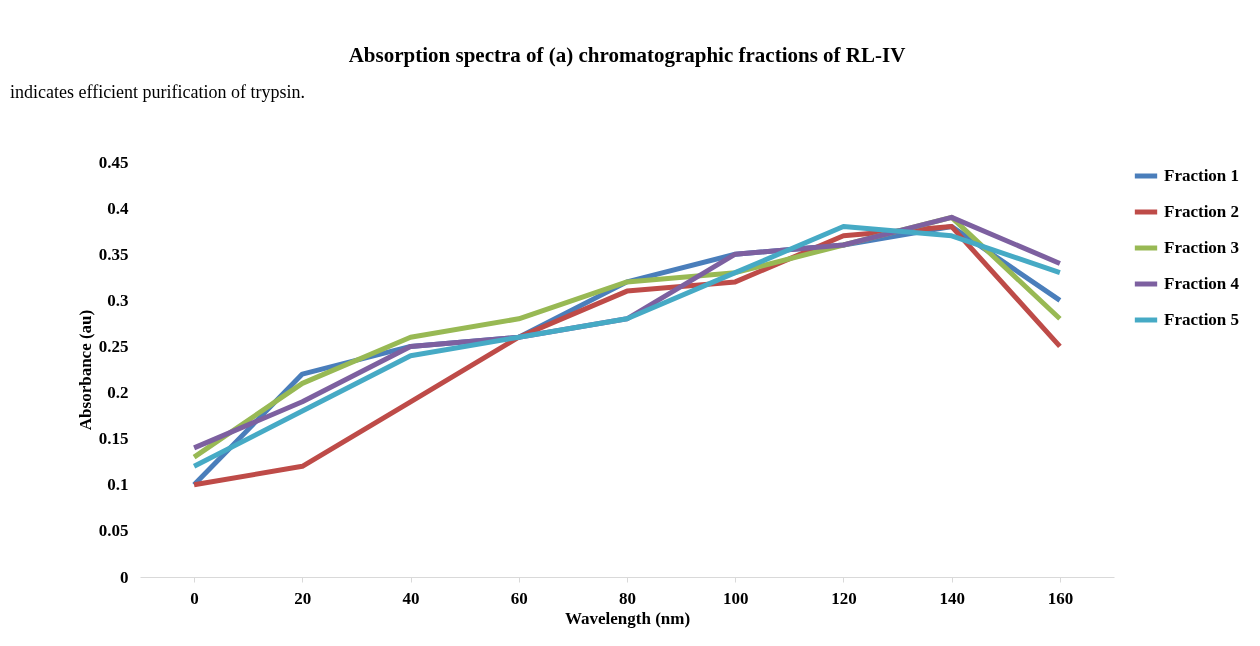 This screenshot has width=1260, height=646. I want to click on y-tick-label: 0.4, so click(118, 208).